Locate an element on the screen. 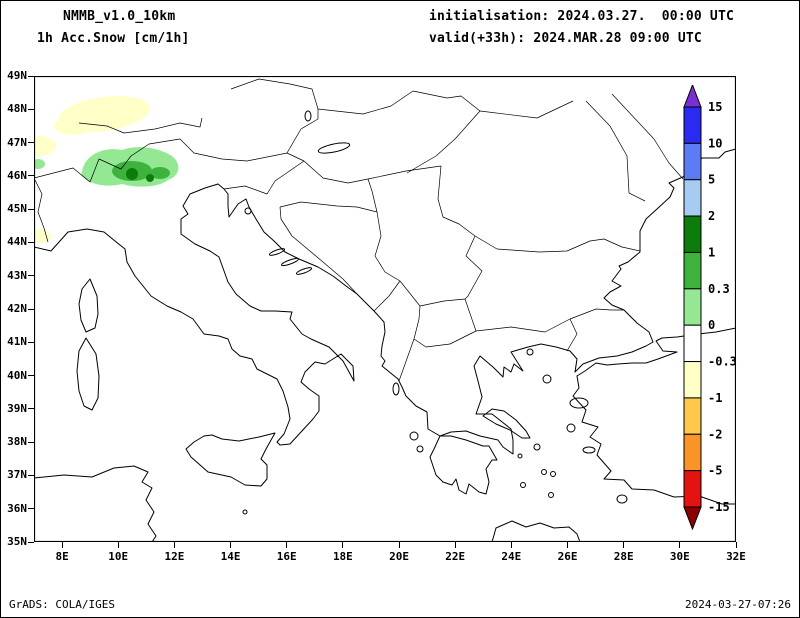 Image resolution: width=800 pixels, height=618 pixels. colorbar-tick-label: -0.3 is located at coordinates (722, 362).